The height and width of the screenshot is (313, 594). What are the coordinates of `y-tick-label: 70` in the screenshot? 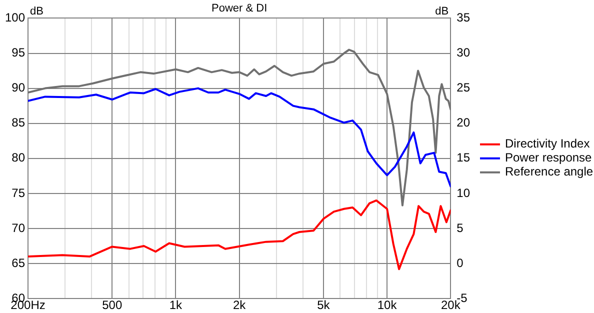 It's located at (19, 227).